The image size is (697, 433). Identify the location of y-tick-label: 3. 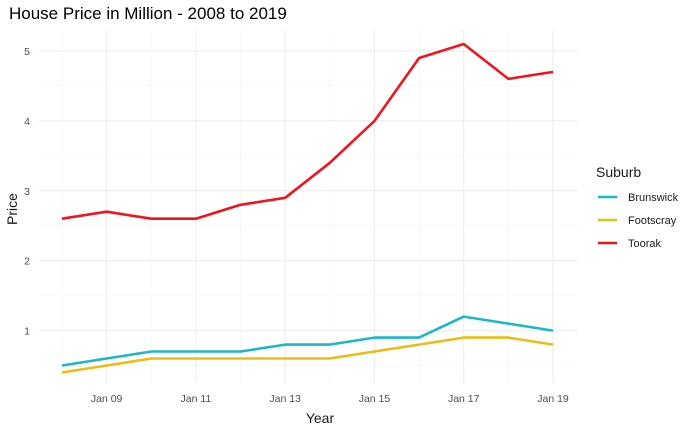
(27, 192).